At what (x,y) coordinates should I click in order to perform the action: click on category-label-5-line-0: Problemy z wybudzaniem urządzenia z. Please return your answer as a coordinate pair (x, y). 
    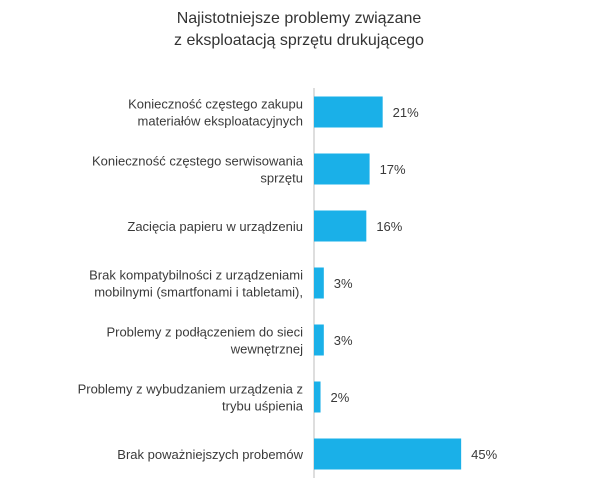
    Looking at the image, I should click on (190, 389).